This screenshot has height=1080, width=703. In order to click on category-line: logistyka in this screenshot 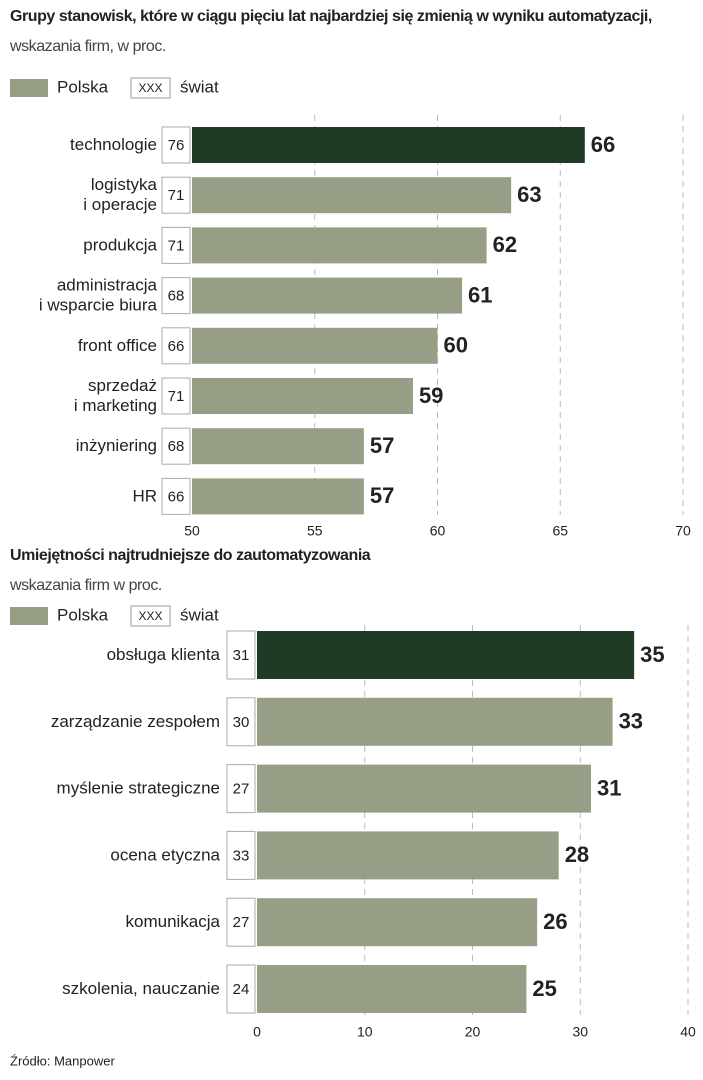, I will do `click(124, 185)`.